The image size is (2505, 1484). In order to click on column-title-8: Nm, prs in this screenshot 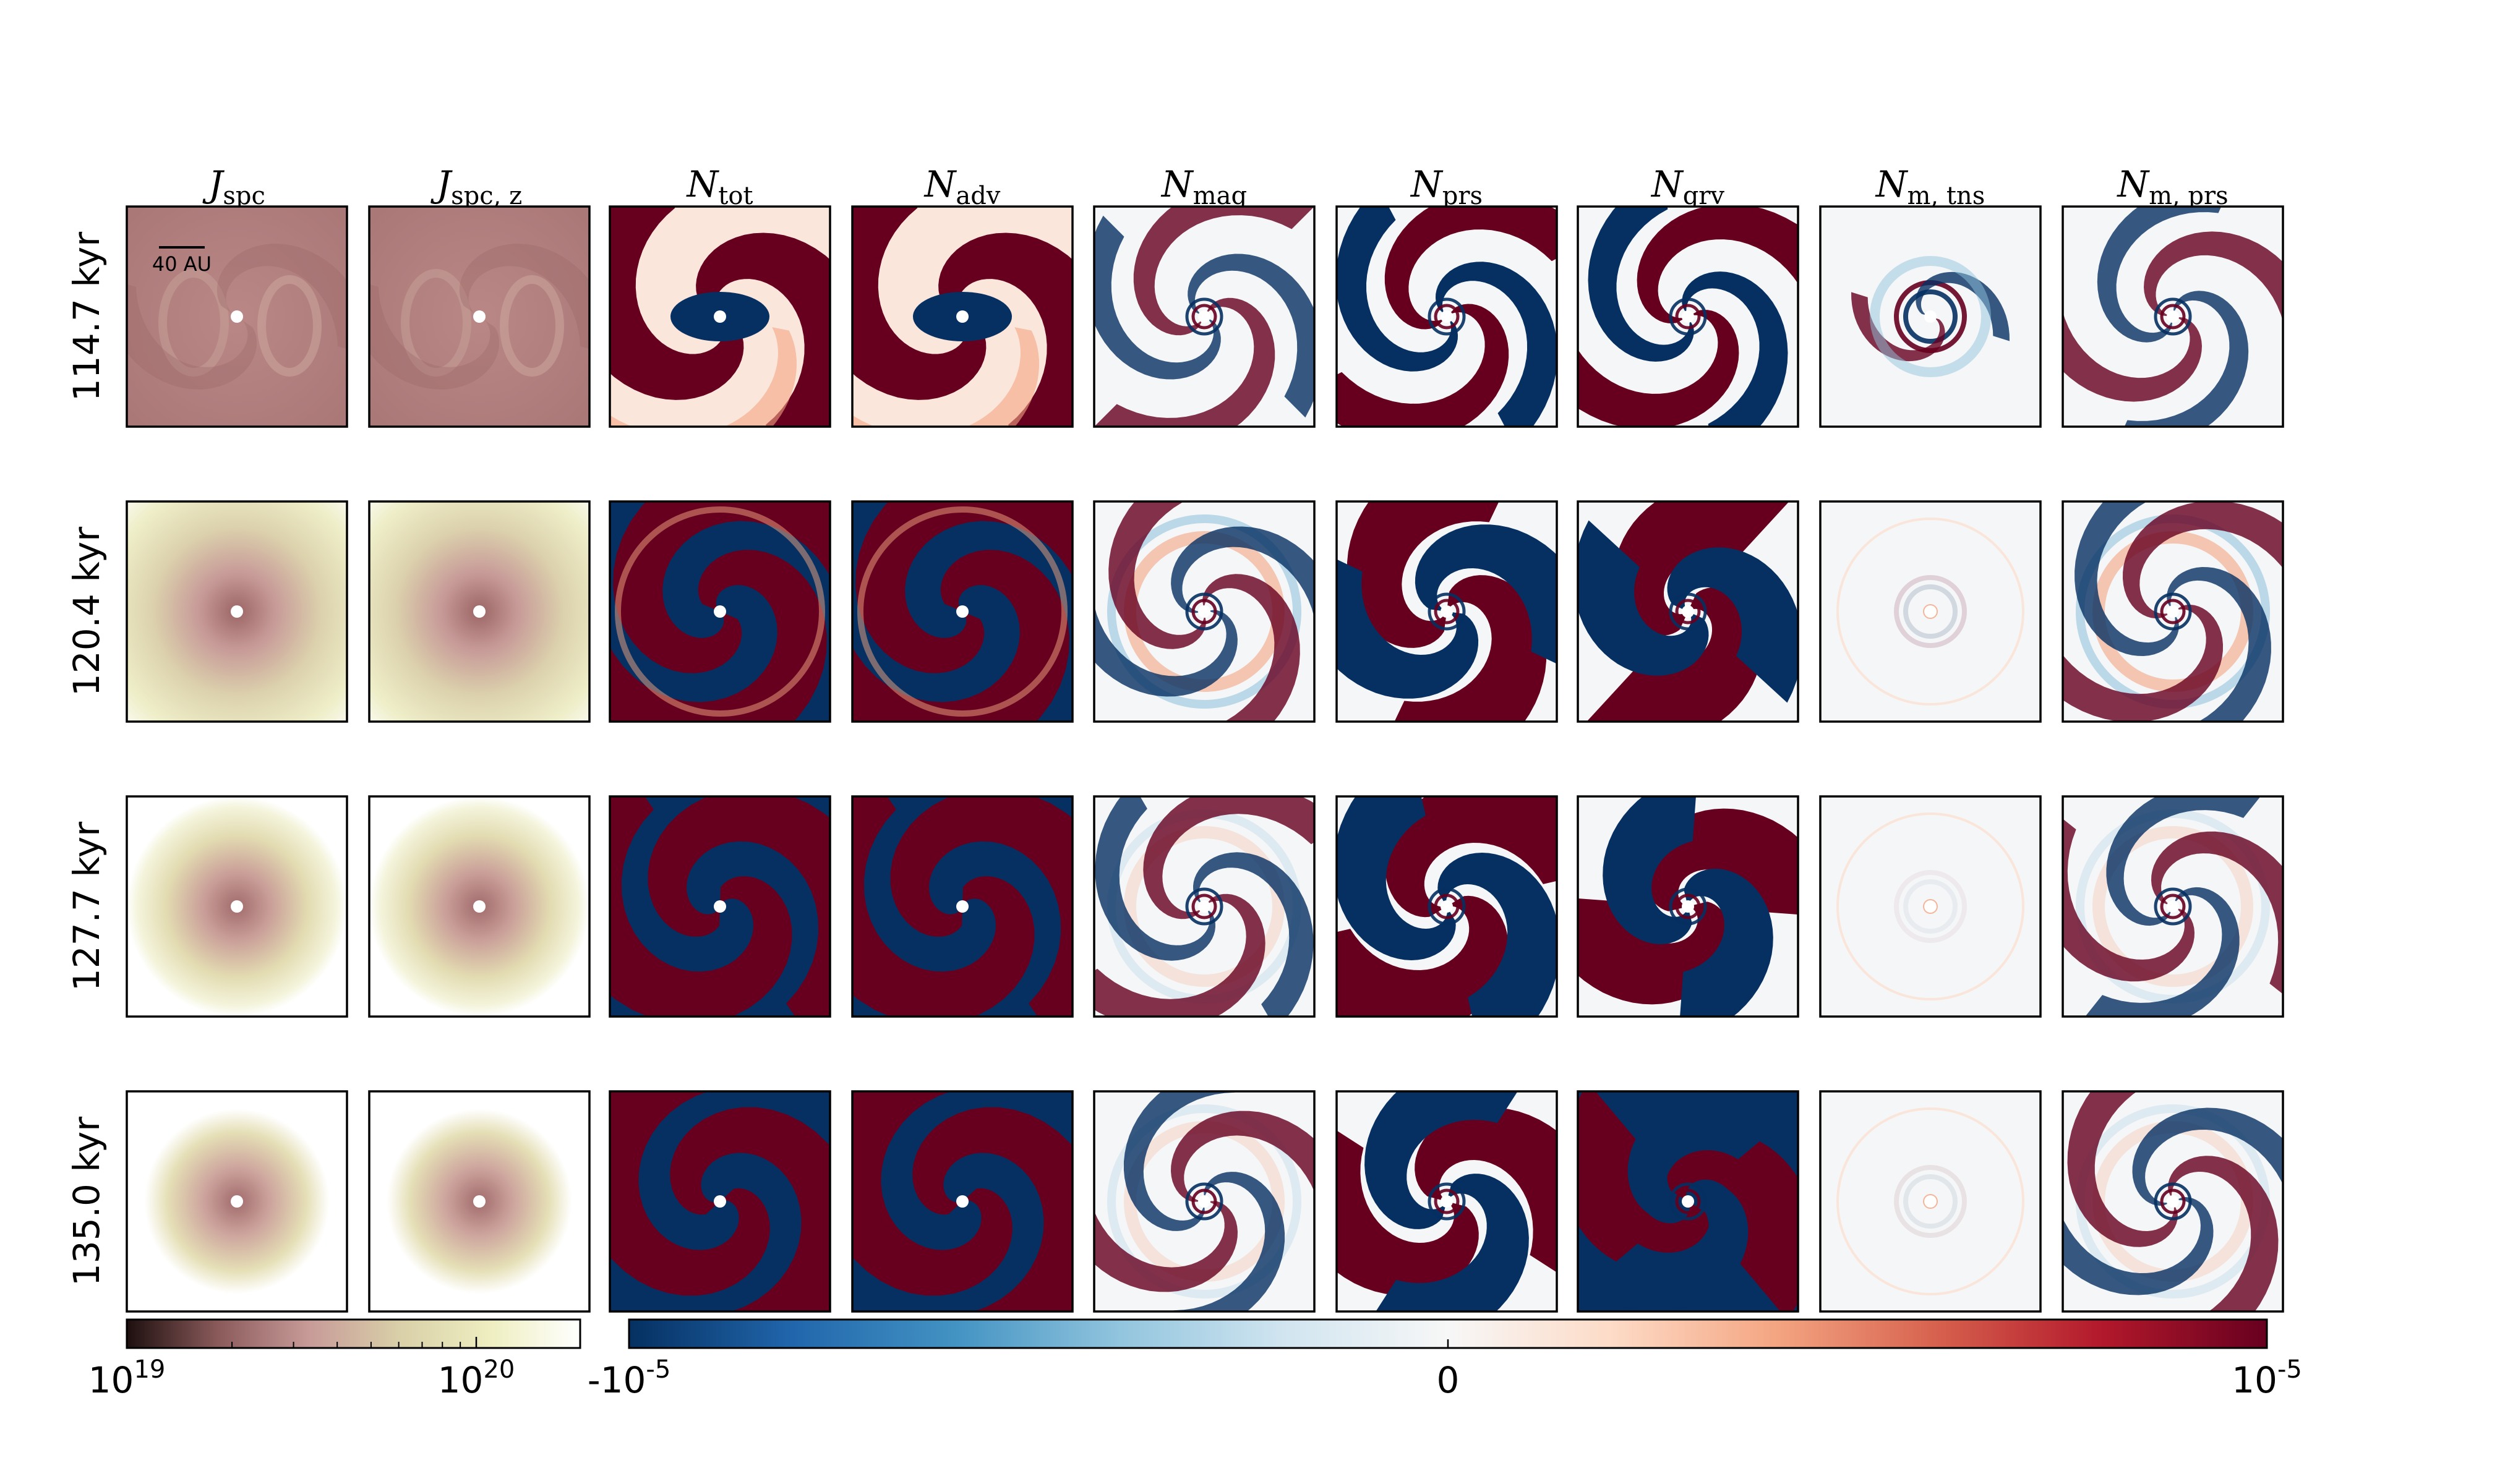, I will do `click(2172, 186)`.